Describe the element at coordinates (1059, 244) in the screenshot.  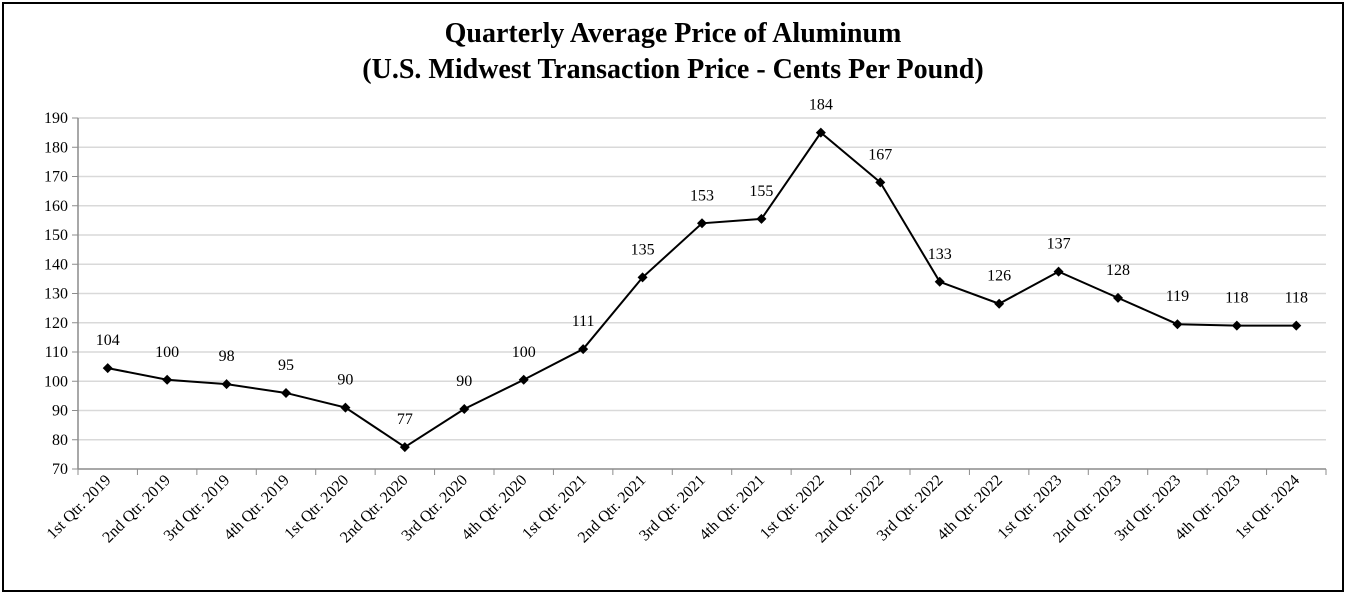
I see `data-label: 137` at that location.